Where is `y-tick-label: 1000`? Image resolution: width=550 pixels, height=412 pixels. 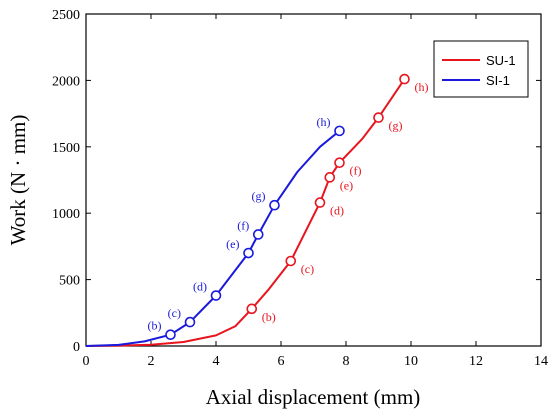 y-tick-label: 1000 is located at coordinates (66, 214).